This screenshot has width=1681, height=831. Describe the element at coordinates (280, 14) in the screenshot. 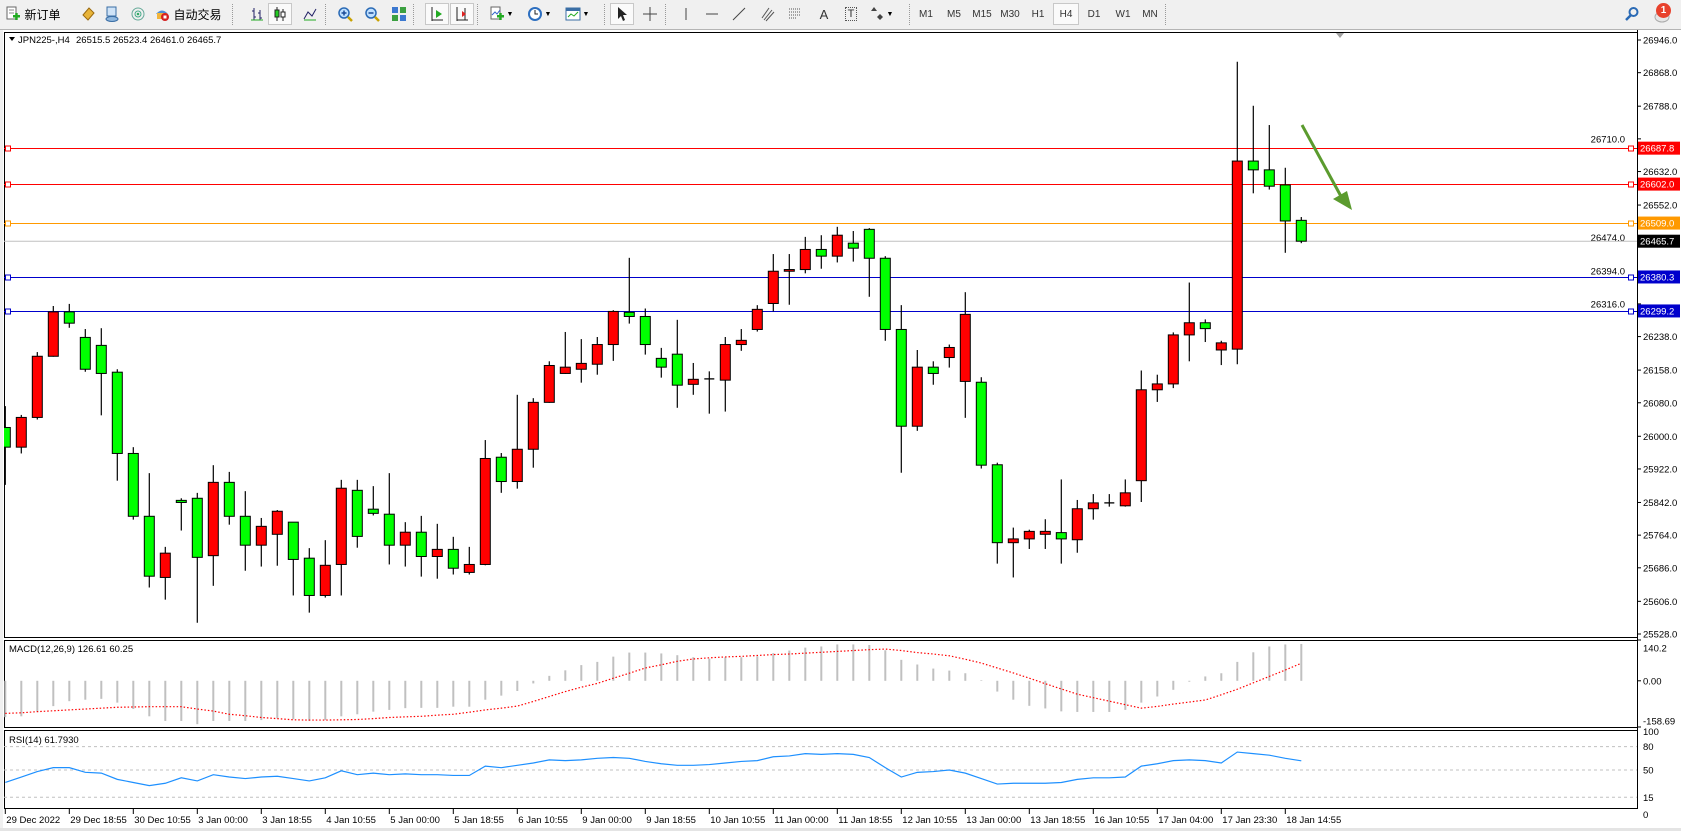

I see `candlestick-chart-button` at that location.